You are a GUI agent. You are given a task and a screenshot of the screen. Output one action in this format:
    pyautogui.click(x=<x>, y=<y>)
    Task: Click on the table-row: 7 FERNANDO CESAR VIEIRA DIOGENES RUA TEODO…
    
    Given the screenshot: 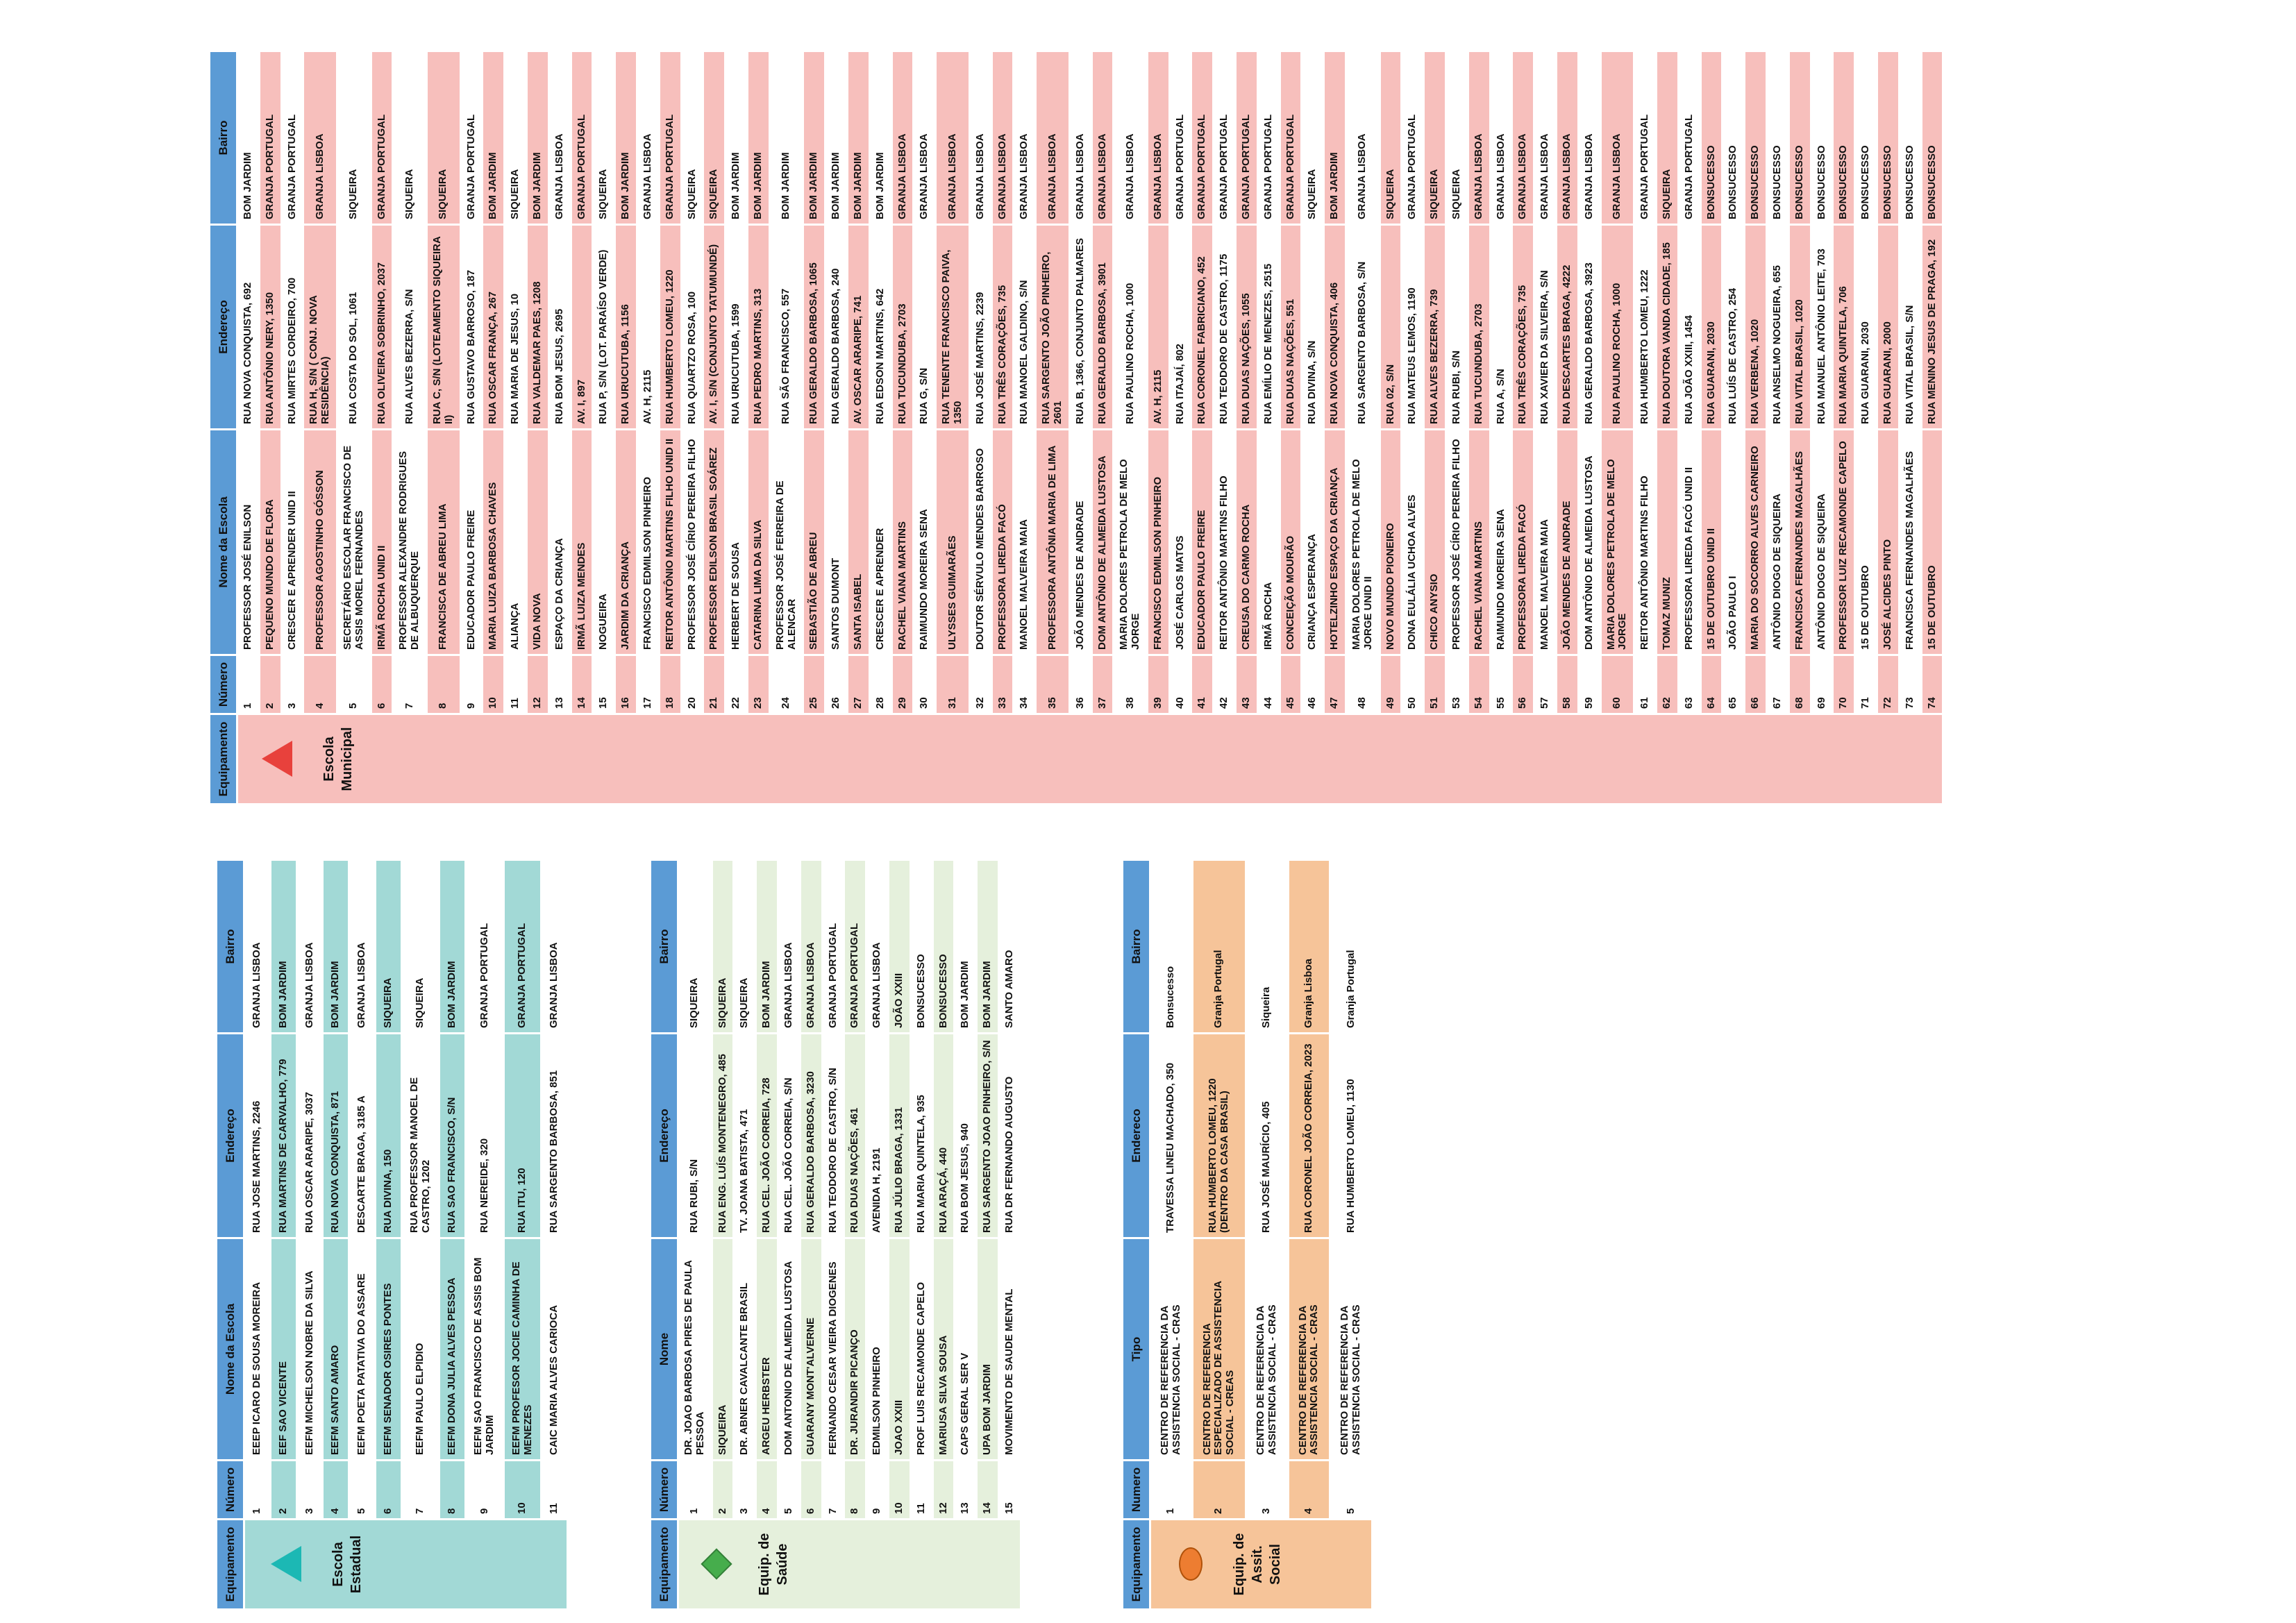 What is the action you would take?
    pyautogui.click(x=833, y=1234)
    